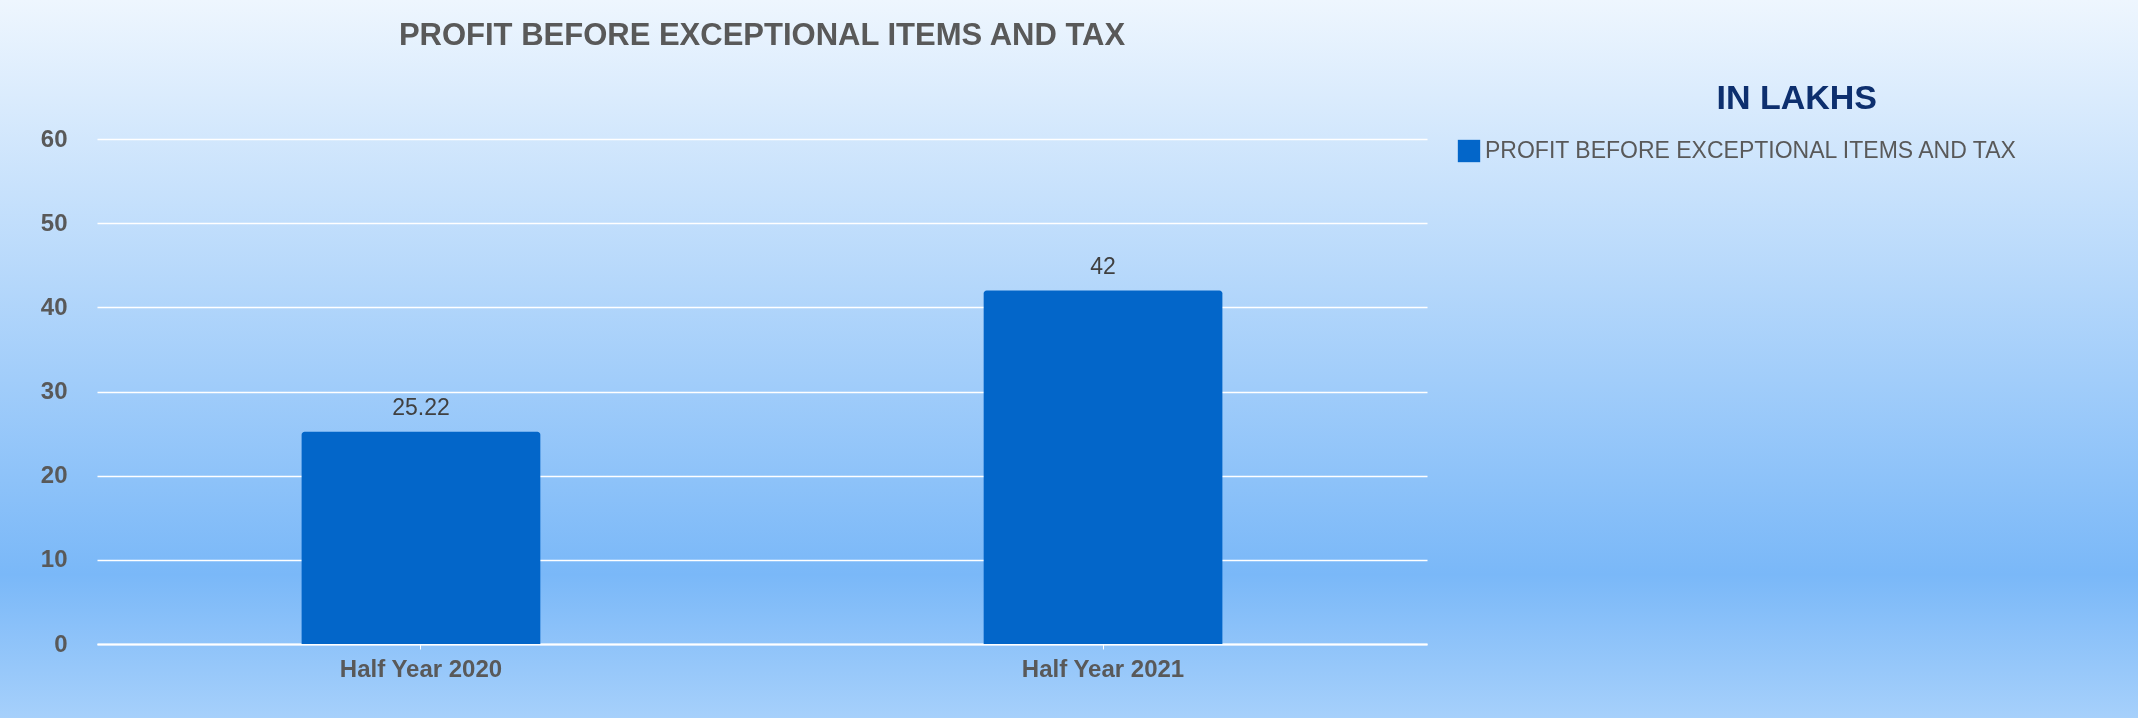 The image size is (2138, 718). Describe the element at coordinates (1750, 150) in the screenshot. I see `legend-label: PROFIT BEFORE EXCEPTIONAL ITEMS AND TAX` at that location.